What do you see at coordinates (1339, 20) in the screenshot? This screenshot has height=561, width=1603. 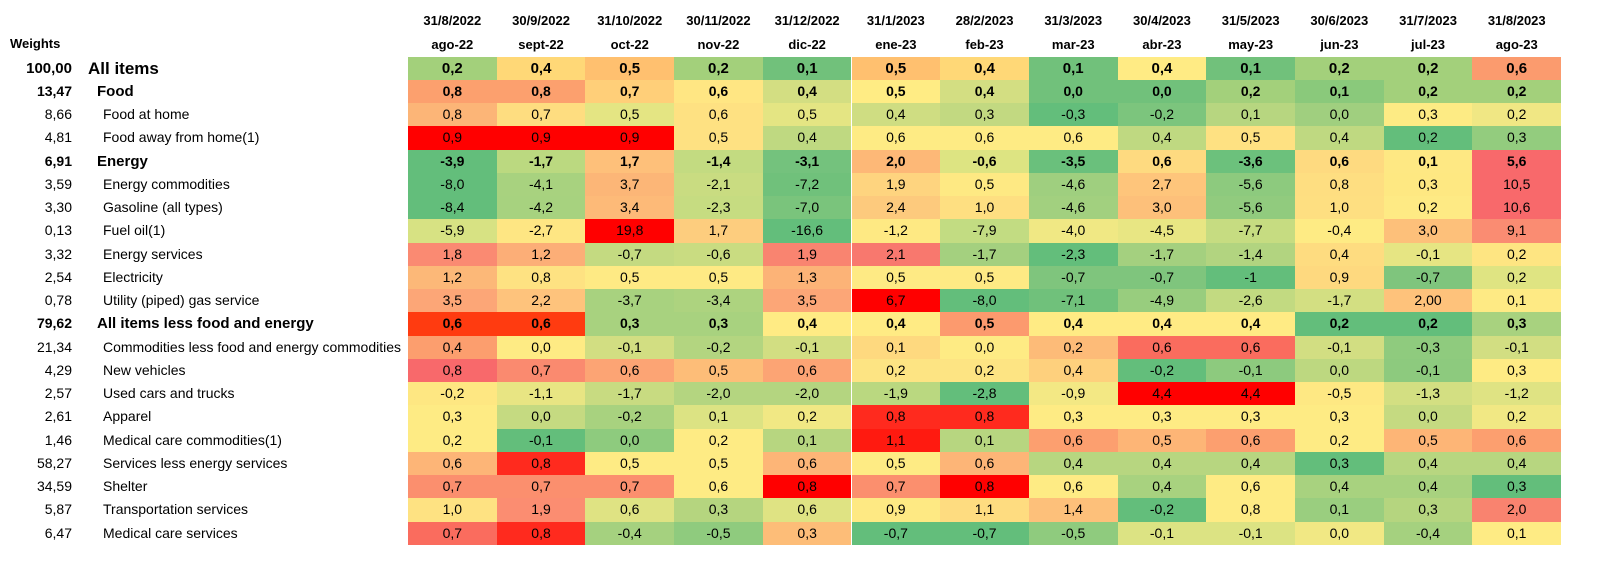 I see `date-header: 30/6/2023` at bounding box center [1339, 20].